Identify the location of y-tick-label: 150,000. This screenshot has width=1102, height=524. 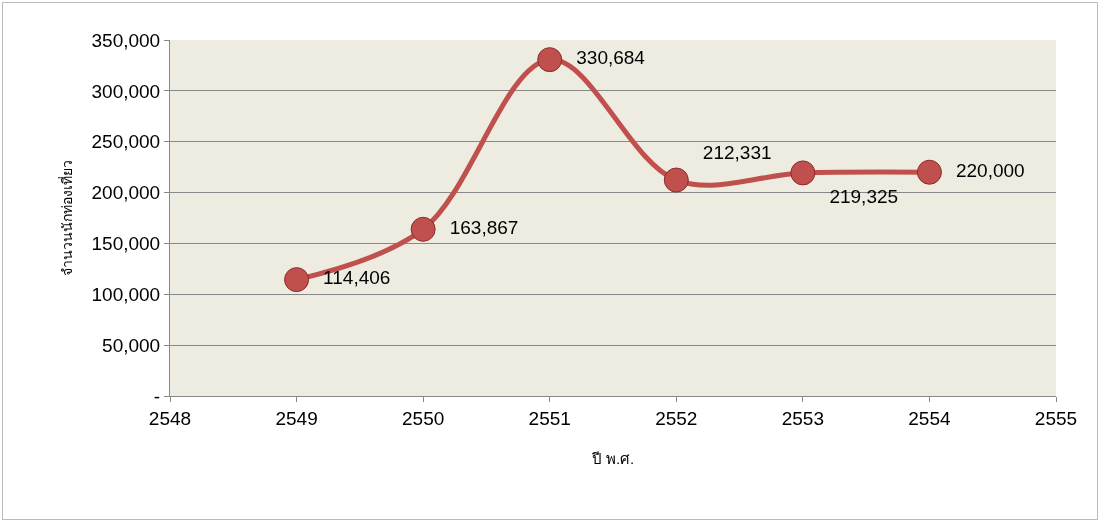
(126, 244).